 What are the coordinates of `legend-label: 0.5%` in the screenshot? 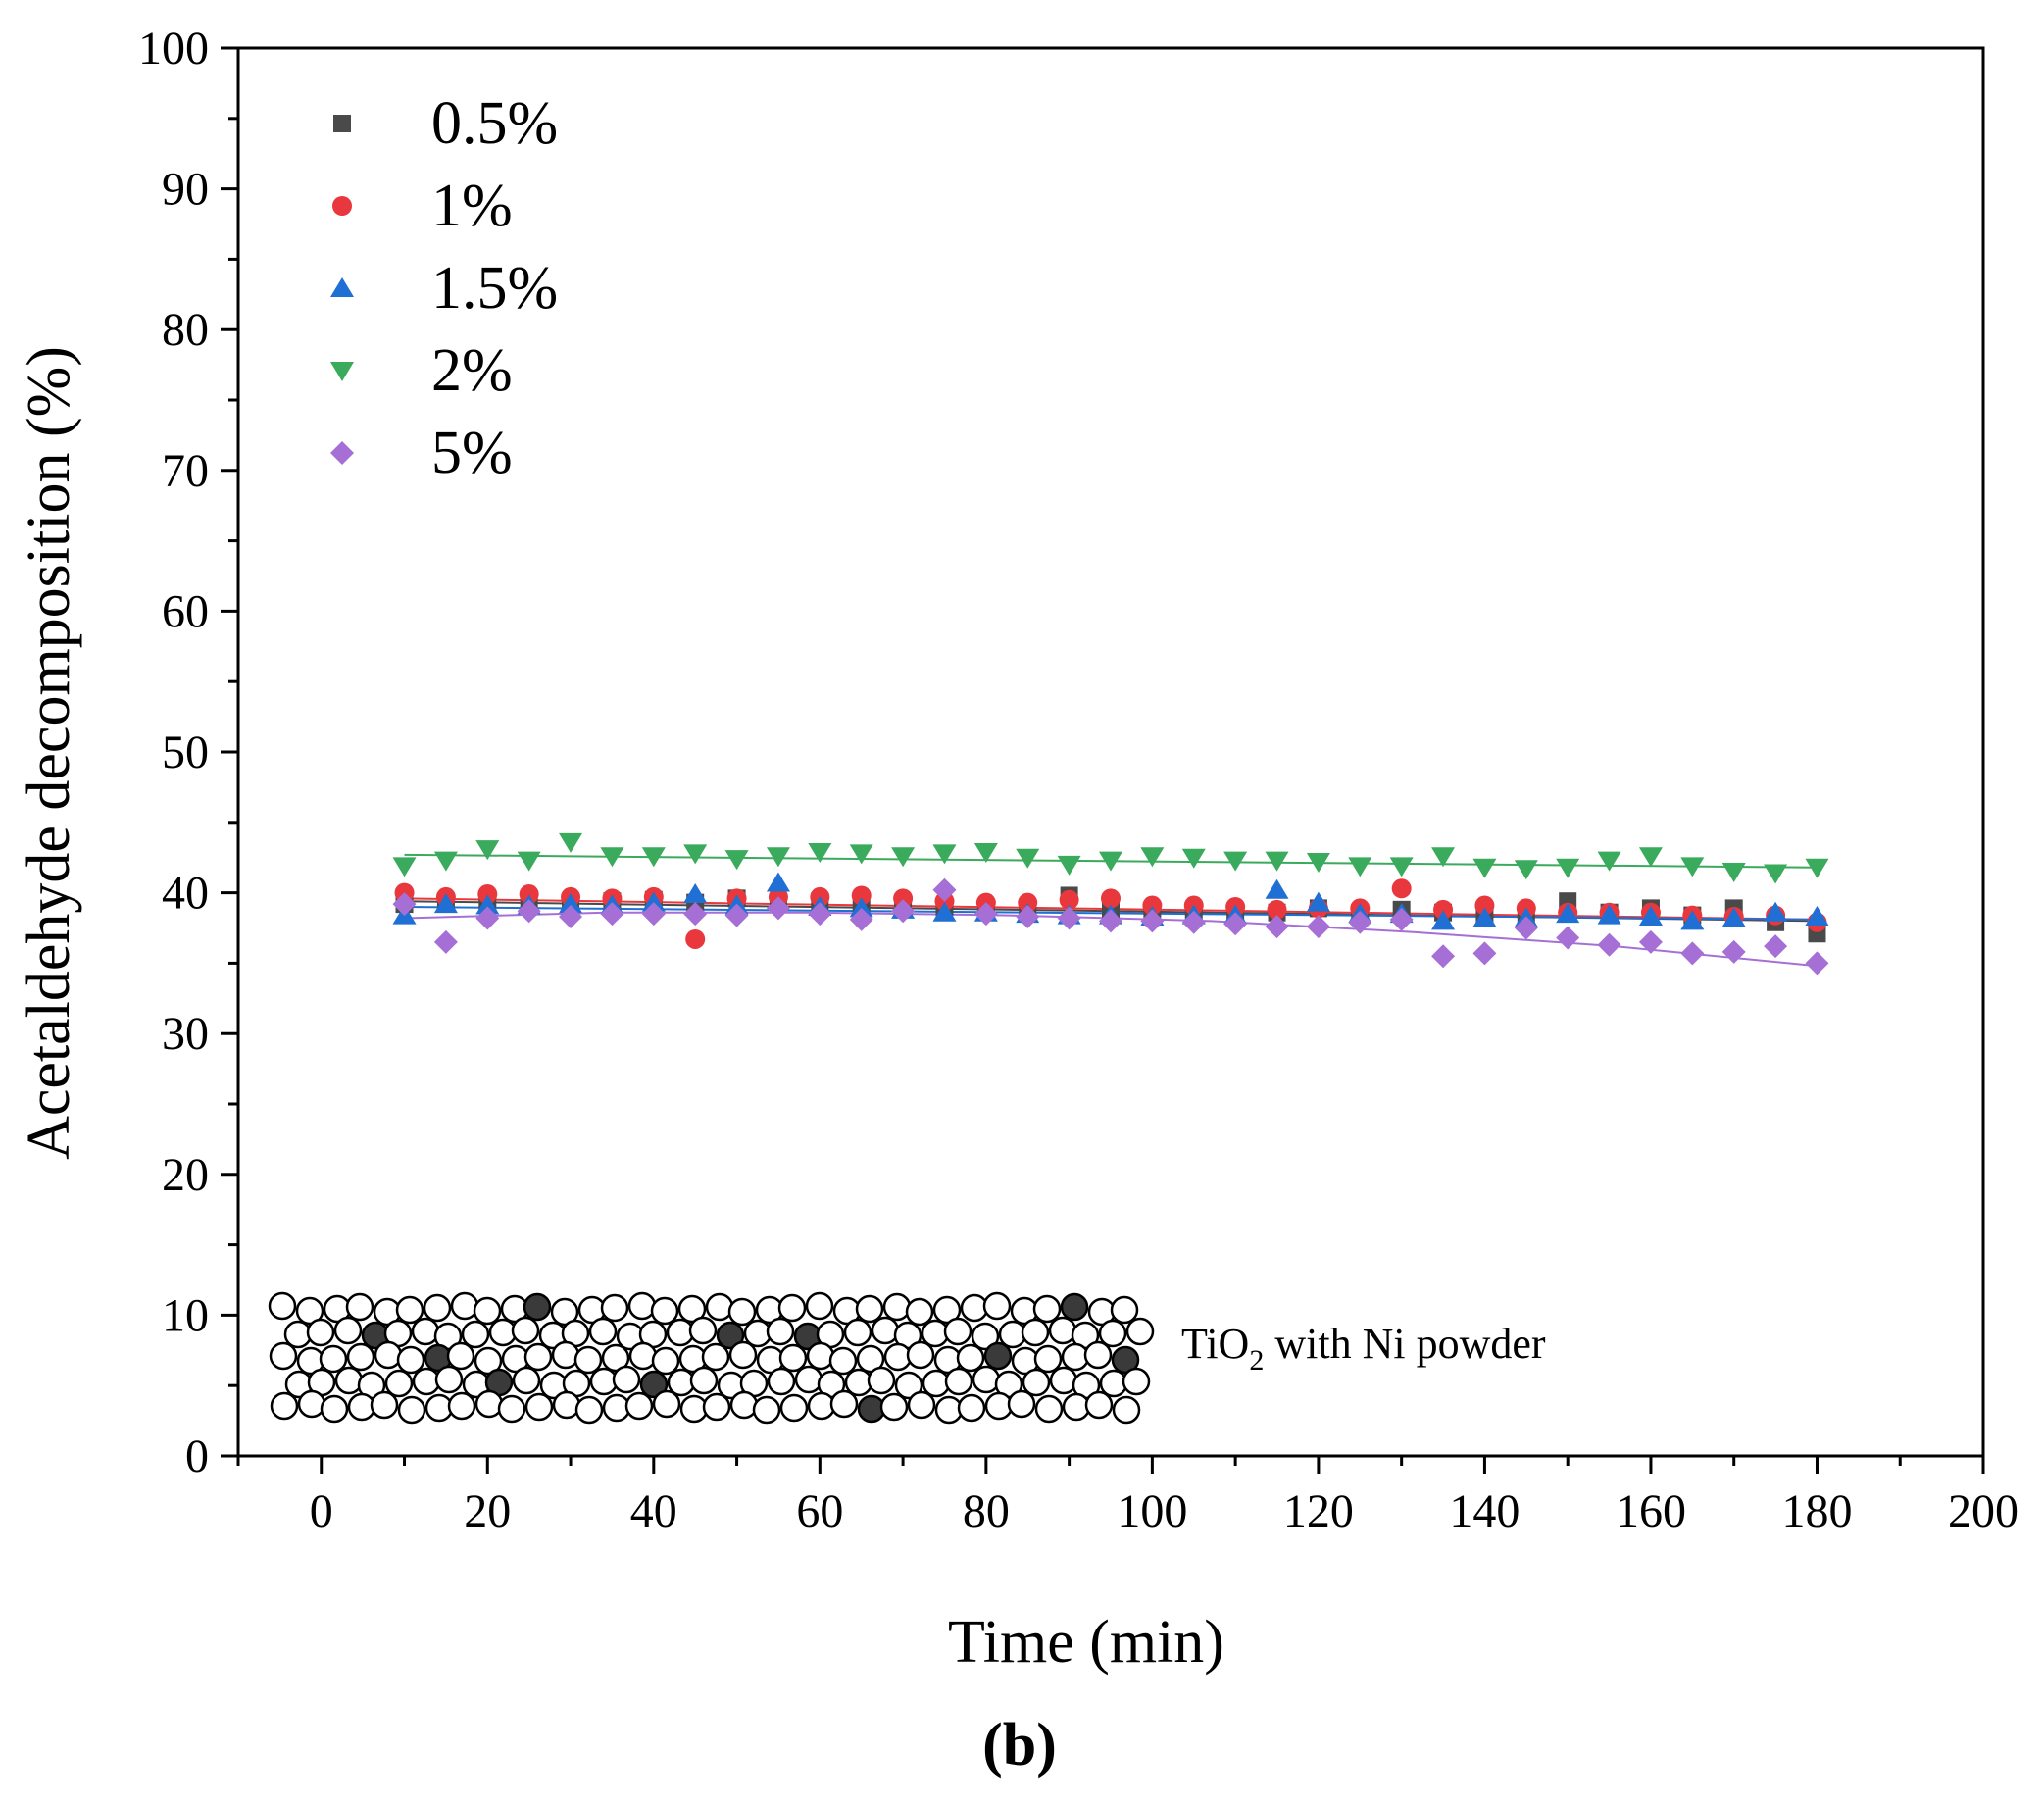 It's located at (494, 123).